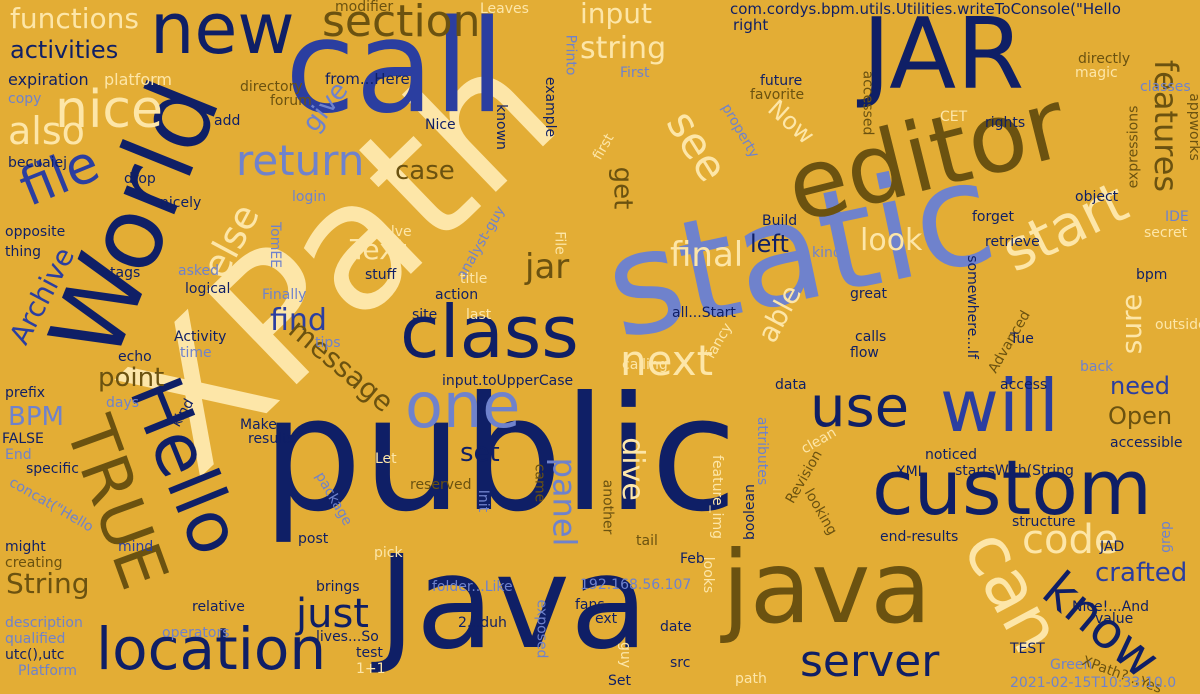 This screenshot has height=694, width=1200. Describe the element at coordinates (482, 623) in the screenshot. I see `cloud-word: 2...duh` at that location.